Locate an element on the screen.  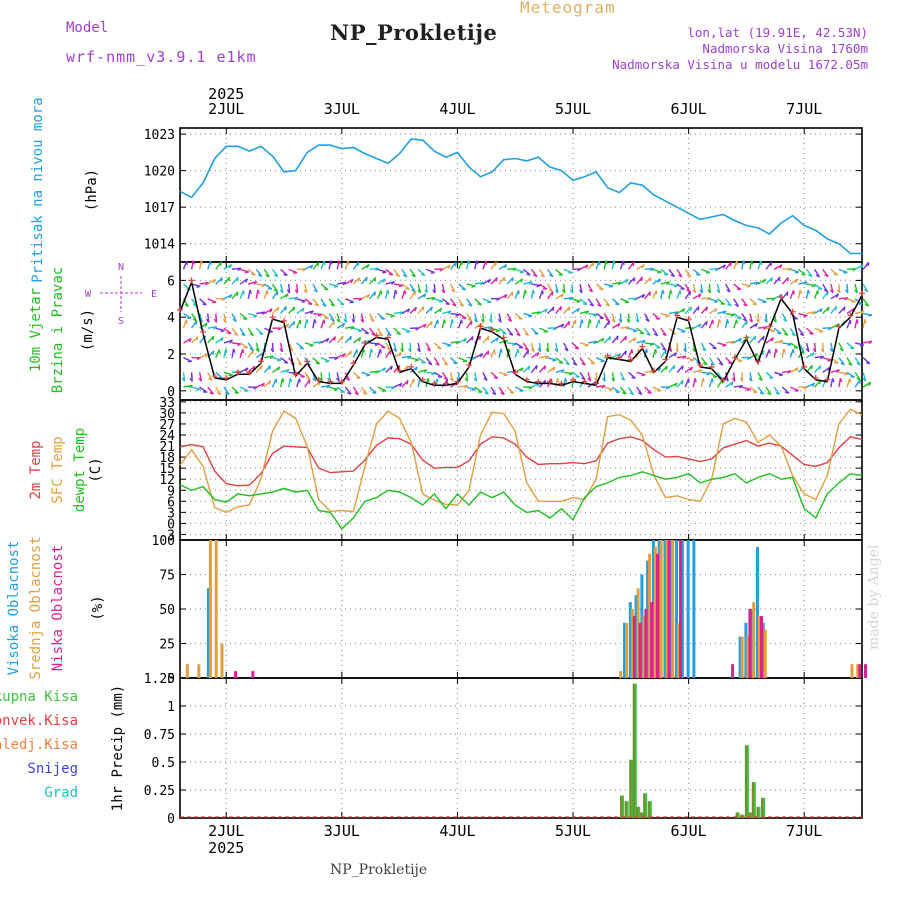
credit-watermark: made by Angel is located at coordinates (874, 597).